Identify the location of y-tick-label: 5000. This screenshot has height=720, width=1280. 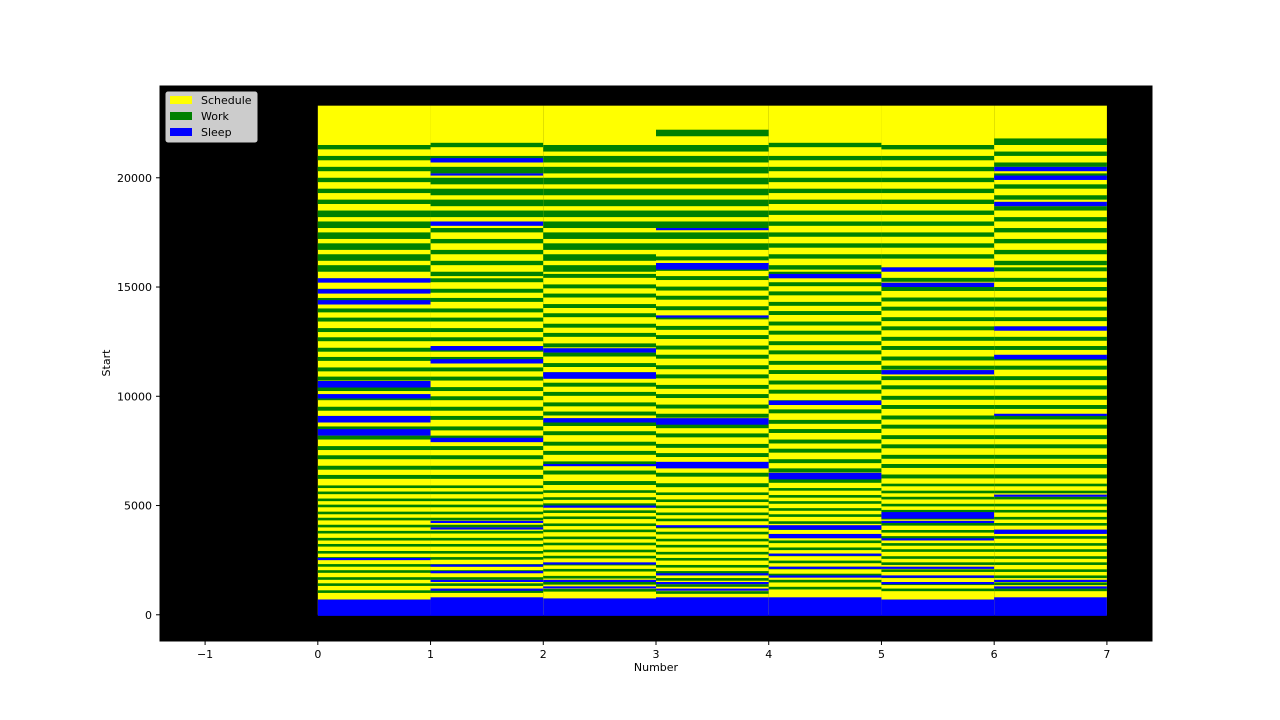
(138, 506).